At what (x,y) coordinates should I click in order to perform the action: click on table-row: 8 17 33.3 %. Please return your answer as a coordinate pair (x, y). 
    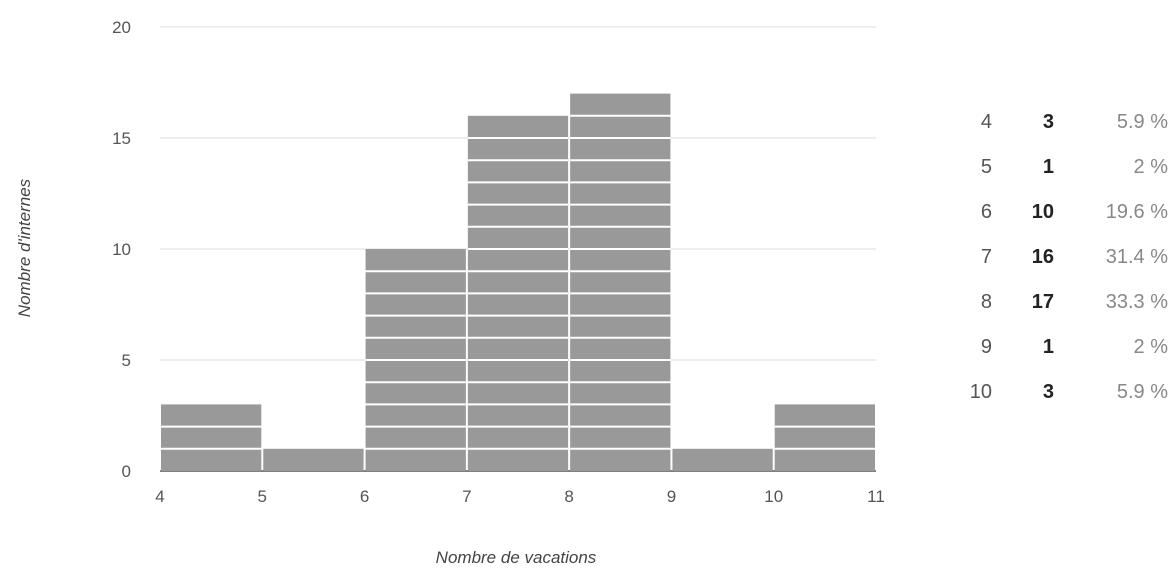
    Looking at the image, I should click on (1059, 302).